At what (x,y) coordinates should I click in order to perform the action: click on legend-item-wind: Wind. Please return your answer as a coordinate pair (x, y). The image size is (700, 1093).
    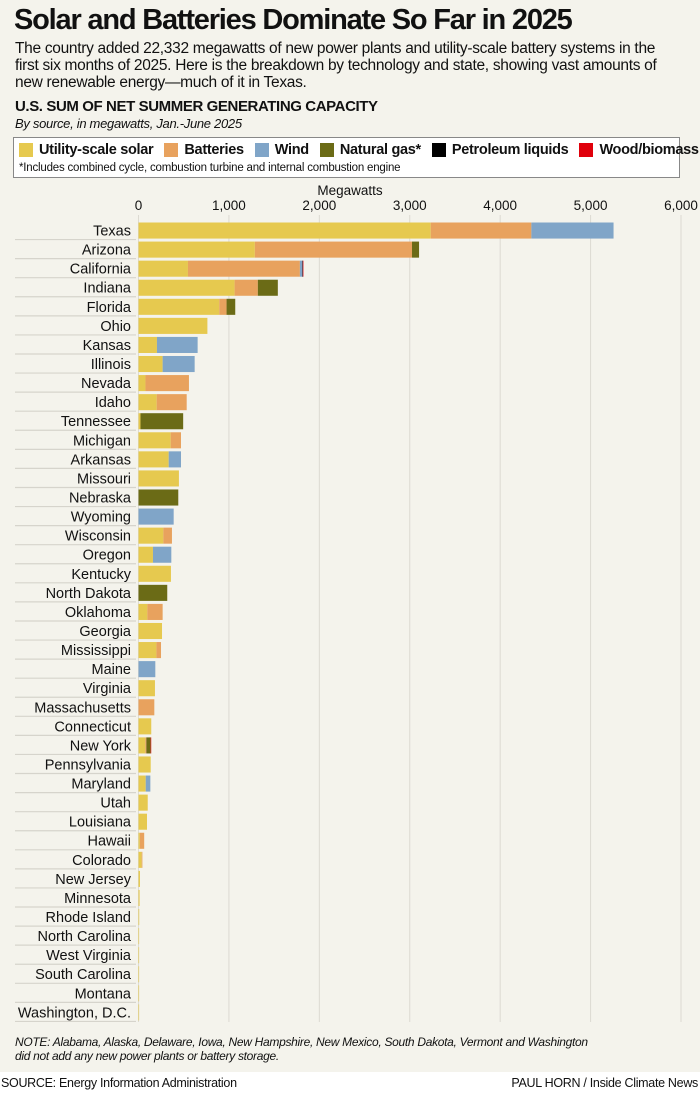
    Looking at the image, I should click on (281, 150).